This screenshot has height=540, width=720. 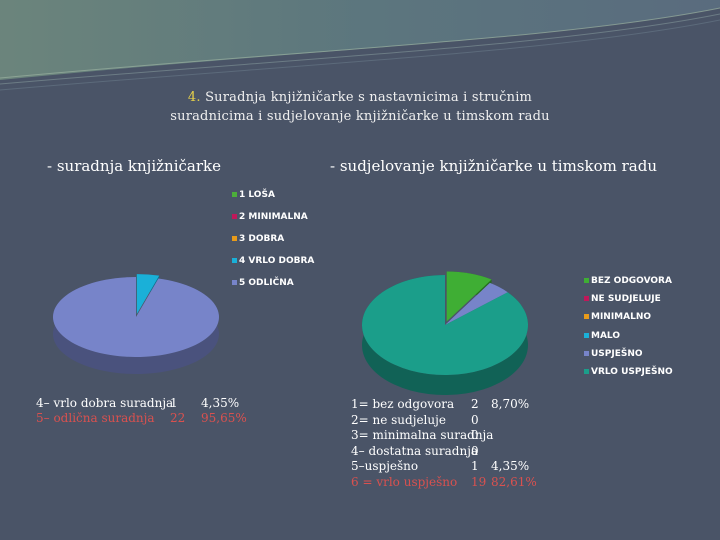 I want to click on summary-label: 6 = vrlo uspješno, so click(x=404, y=482).